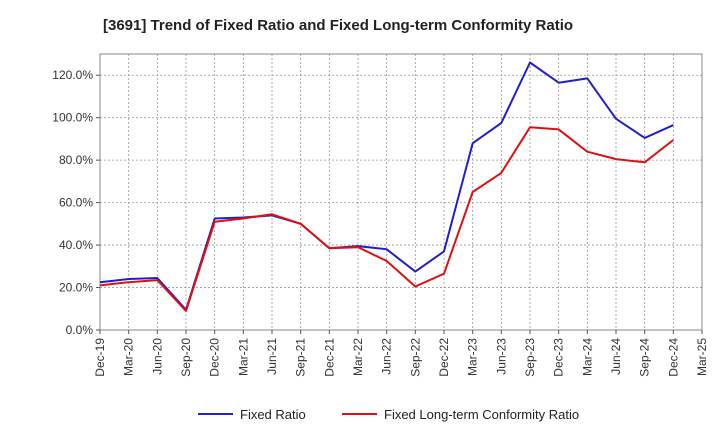 This screenshot has height=440, width=720. Describe the element at coordinates (444, 357) in the screenshot. I see `x-tick-label: Dec-22` at that location.